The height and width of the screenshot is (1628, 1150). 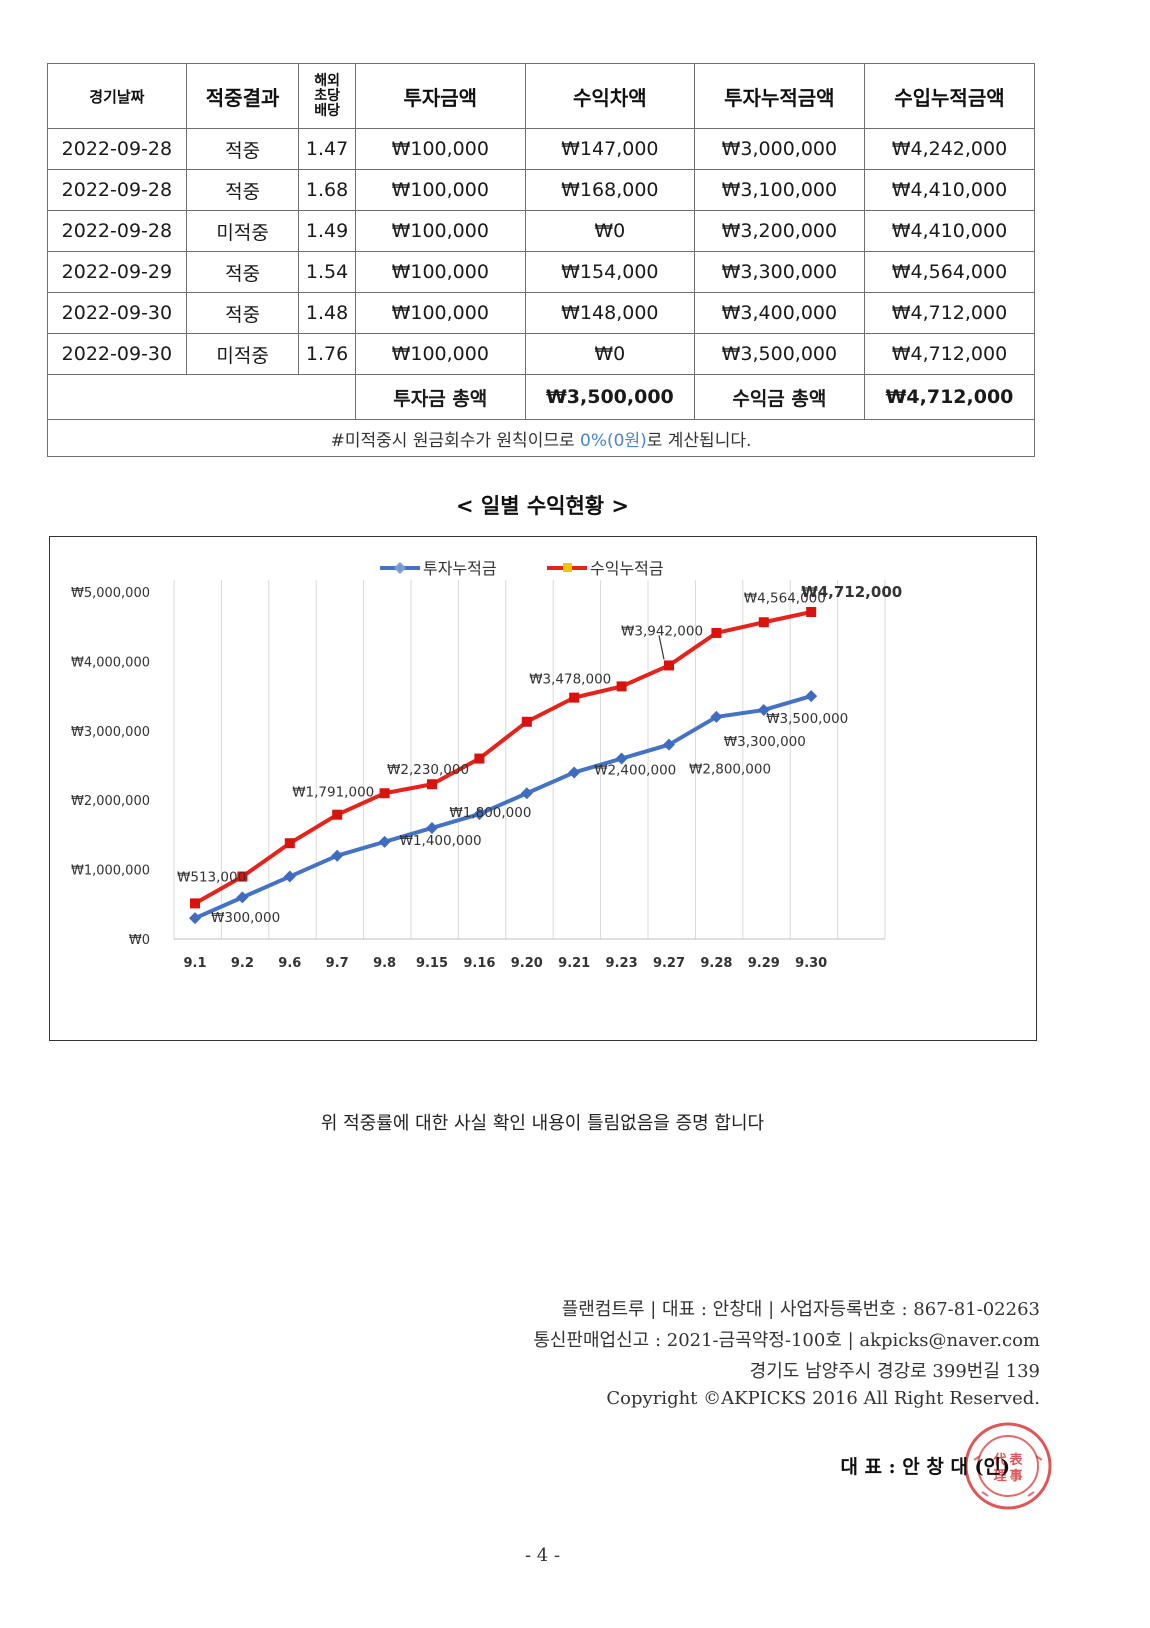 What do you see at coordinates (400, 568) in the screenshot?
I see `legend-marker-investment` at bounding box center [400, 568].